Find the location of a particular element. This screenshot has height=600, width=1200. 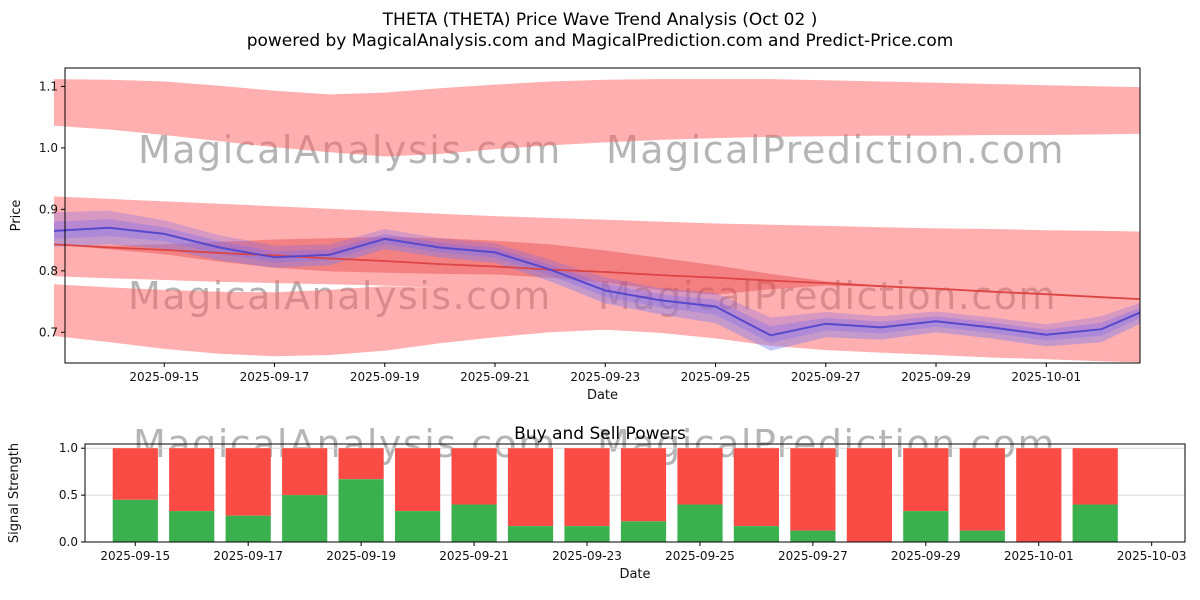

y-tick-label: 0.8 is located at coordinates (48, 271).